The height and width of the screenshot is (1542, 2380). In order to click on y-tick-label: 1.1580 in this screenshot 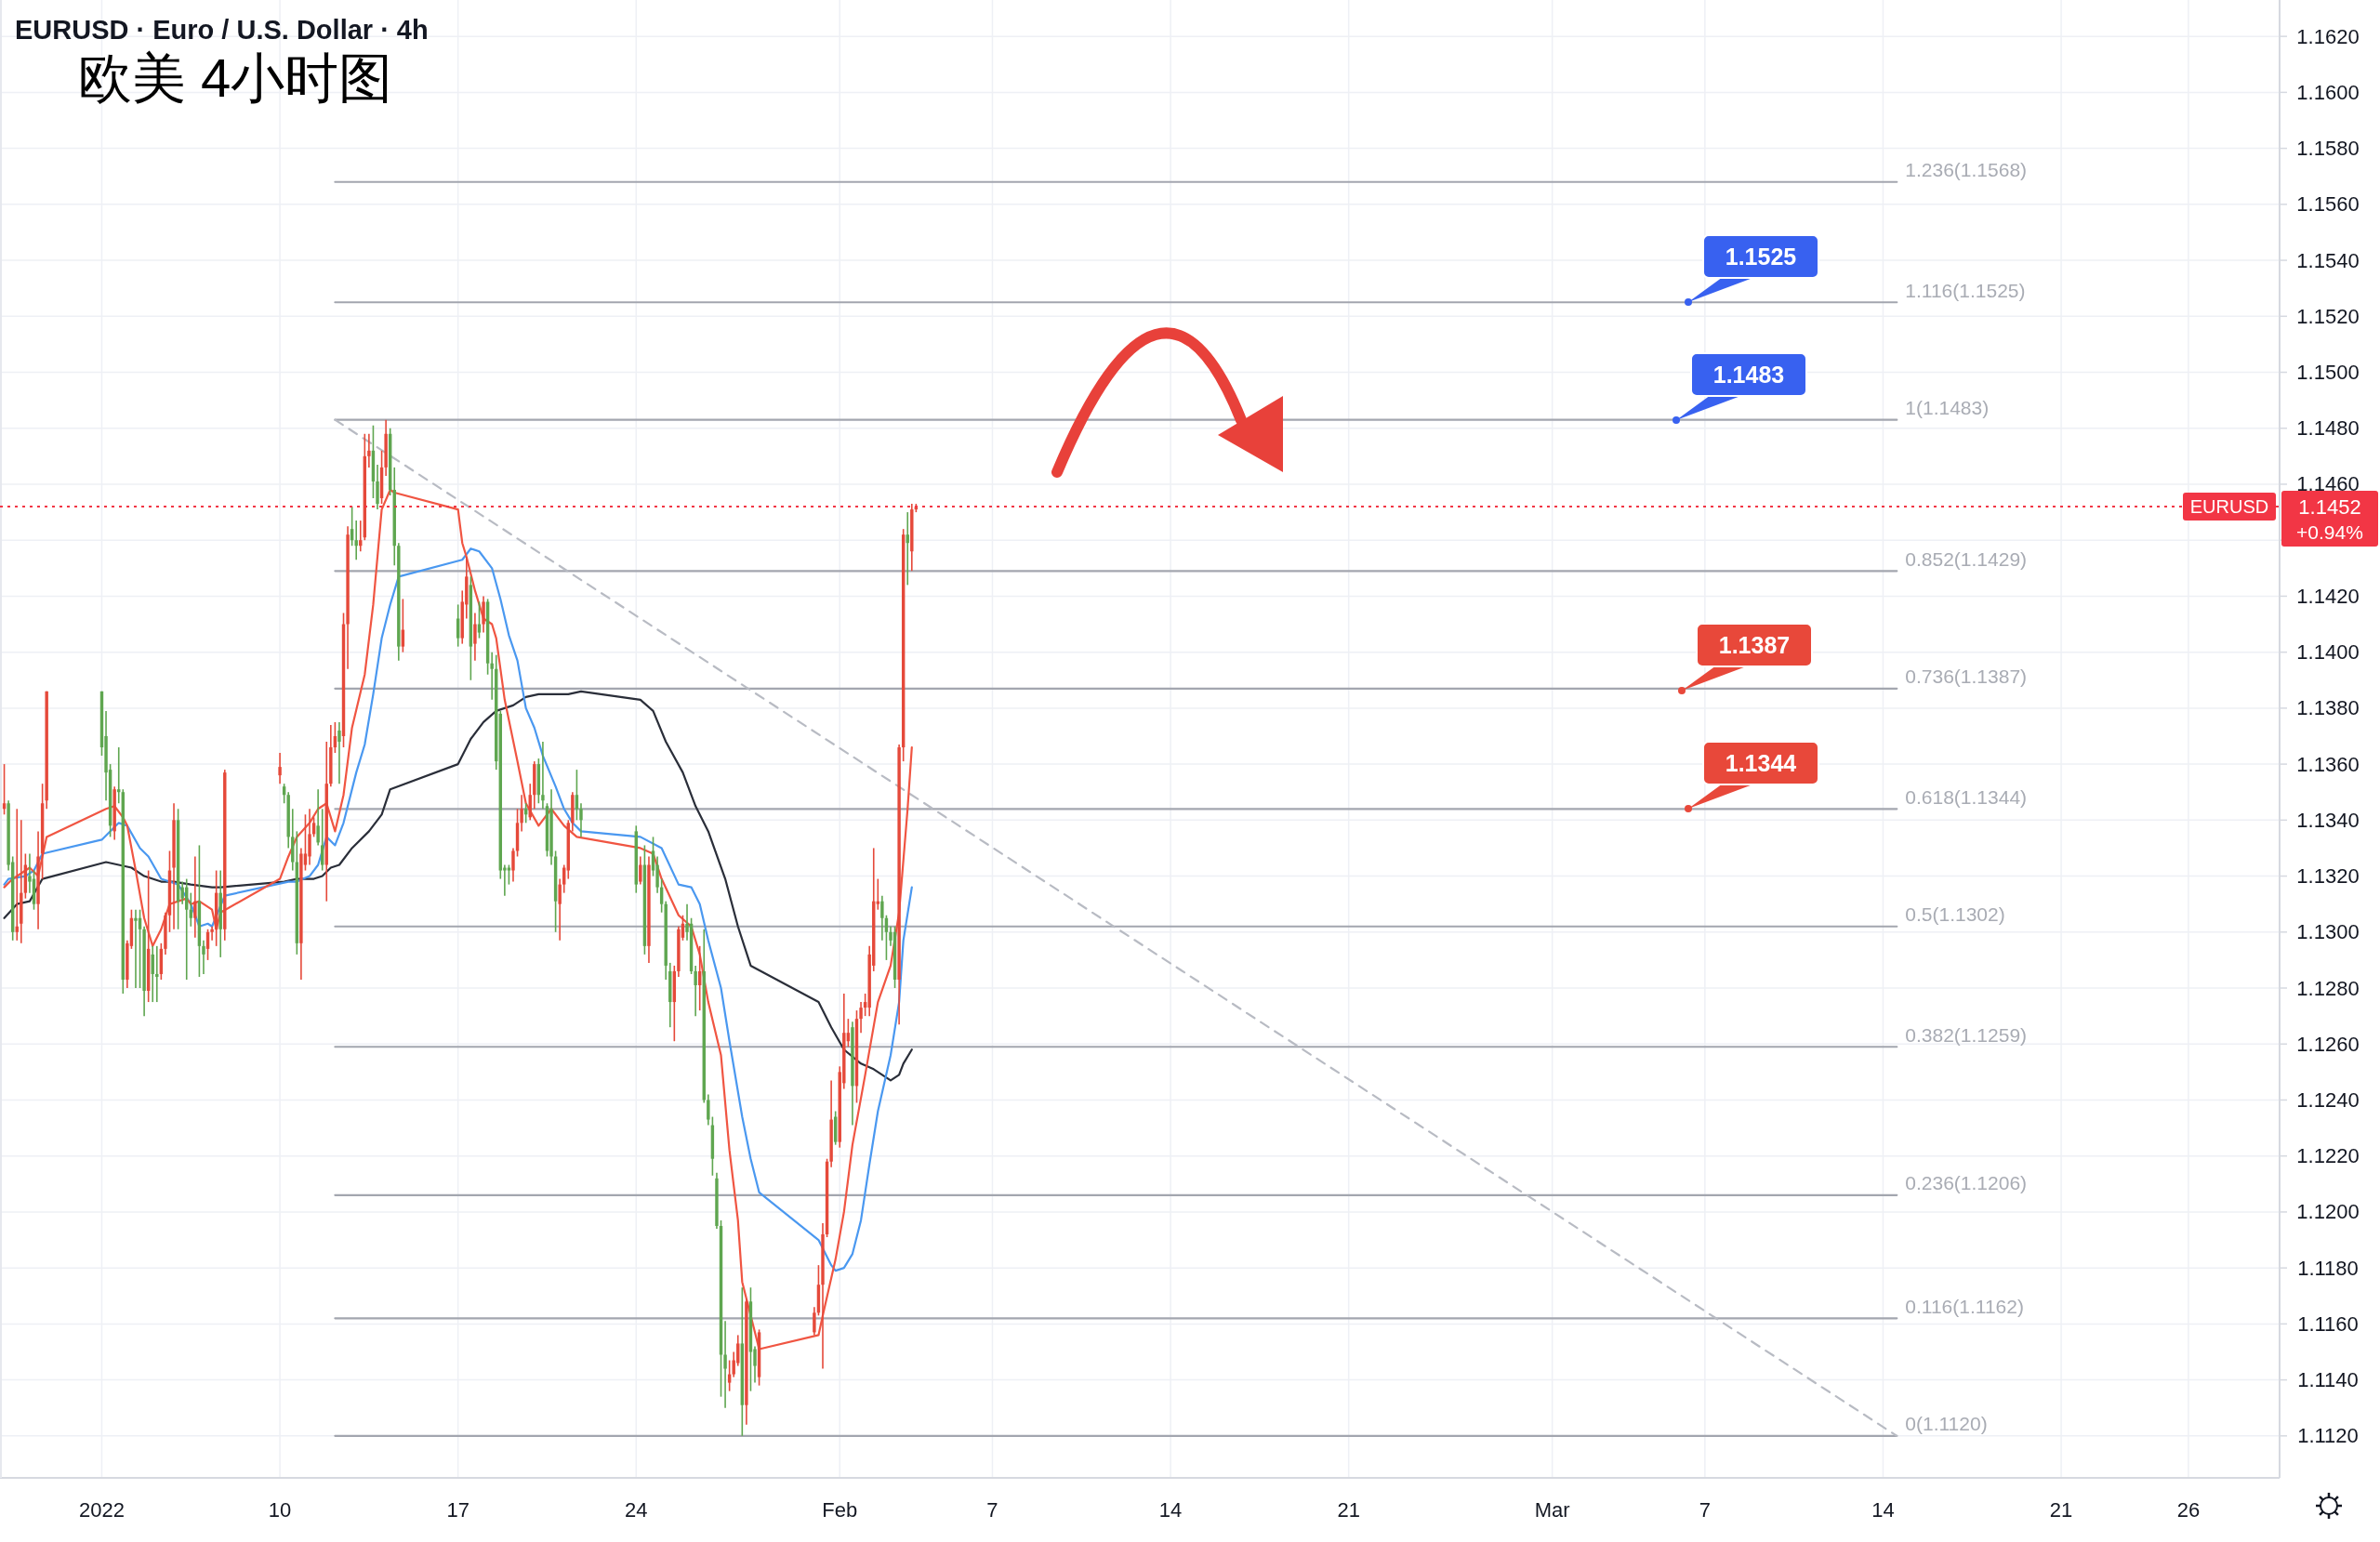, I will do `click(2328, 149)`.